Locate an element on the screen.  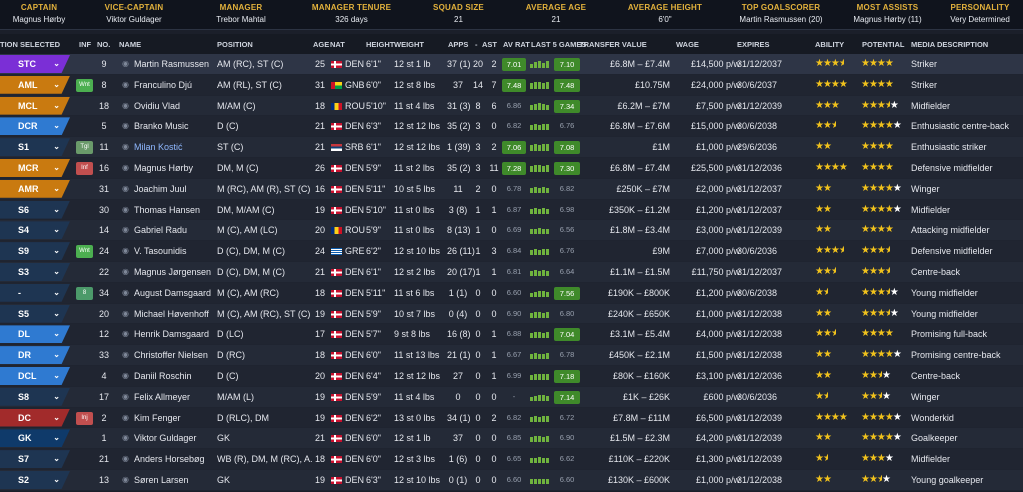
position-selector: S3 ⌄ is located at coordinates (35, 271).